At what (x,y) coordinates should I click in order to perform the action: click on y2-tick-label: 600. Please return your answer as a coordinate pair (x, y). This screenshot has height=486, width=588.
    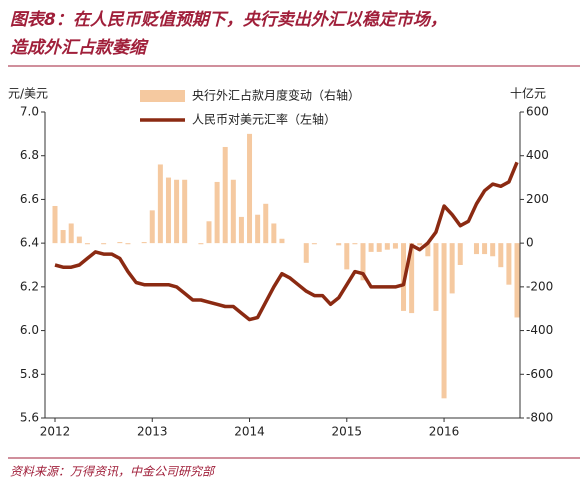
    Looking at the image, I should click on (537, 112).